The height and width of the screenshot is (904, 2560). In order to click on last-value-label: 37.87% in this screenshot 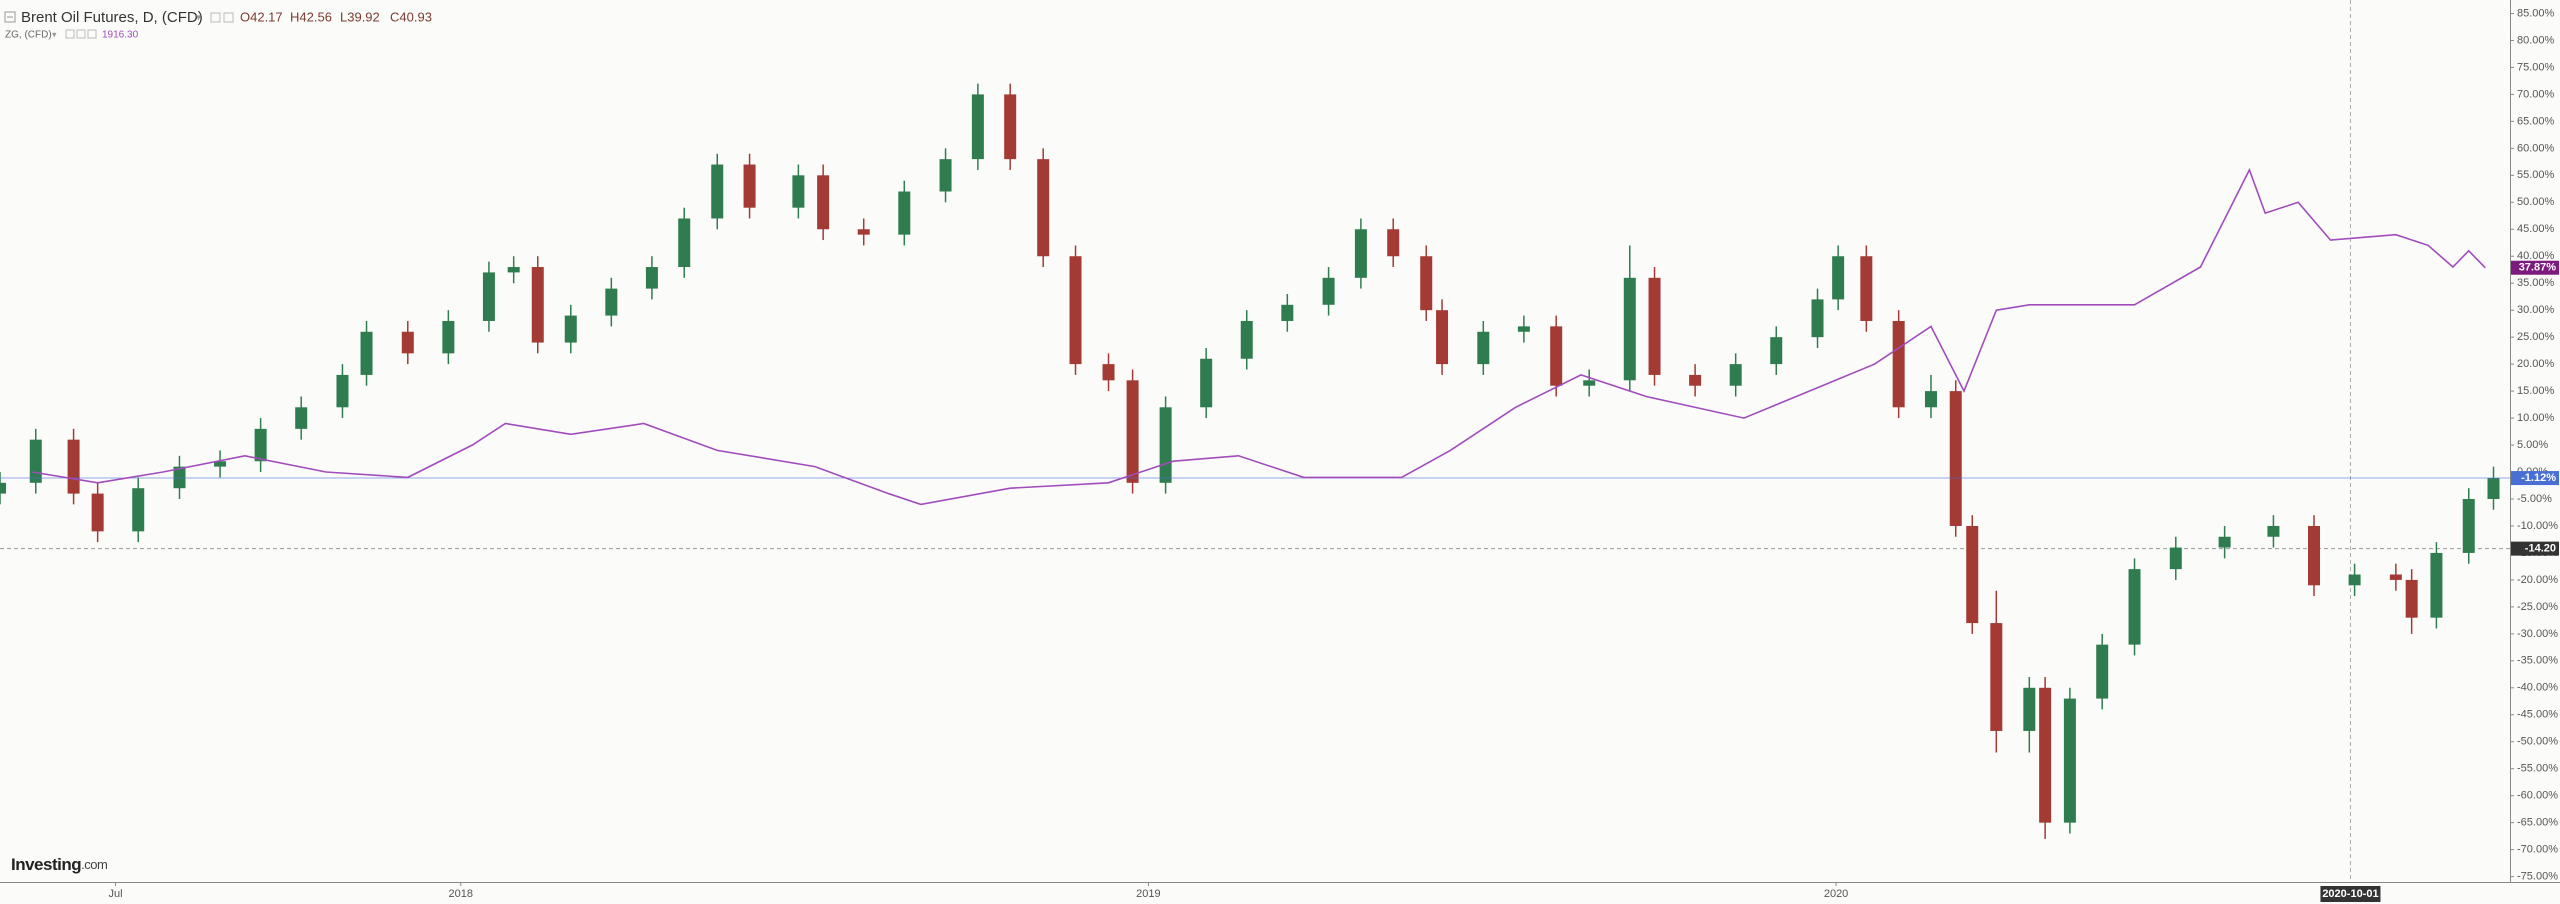, I will do `click(2538, 268)`.